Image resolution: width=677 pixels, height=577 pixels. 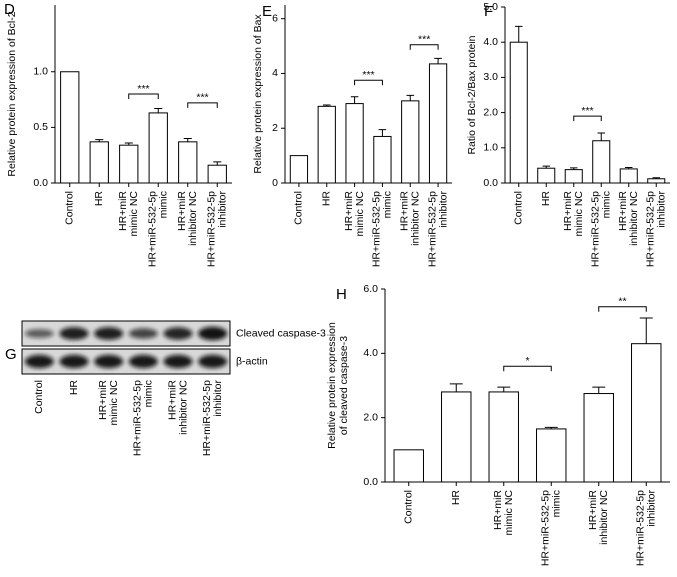 I want to click on y-tick-label: 6, so click(x=275, y=18).